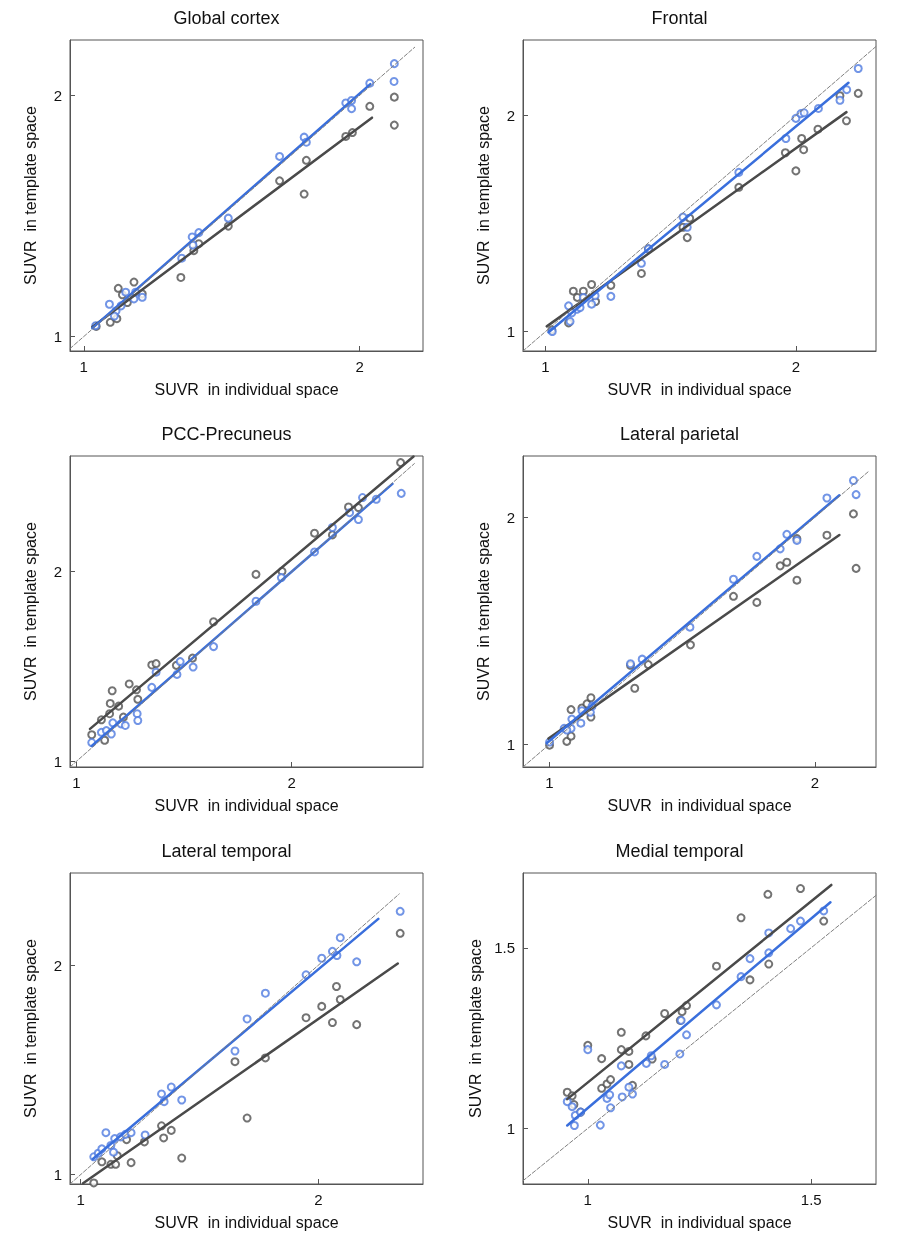  I want to click on chart-title: Lateral temporal, so click(226, 850).